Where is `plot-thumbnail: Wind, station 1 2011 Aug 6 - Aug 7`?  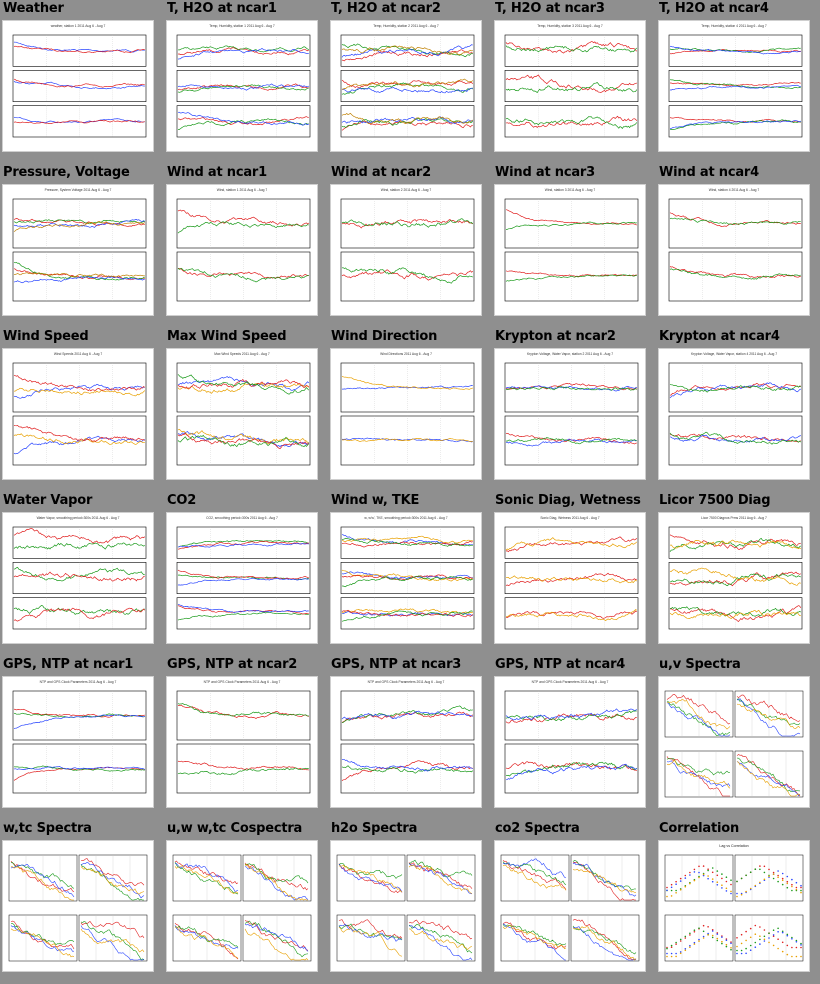 plot-thumbnail: Wind, station 1 2011 Aug 6 - Aug 7 is located at coordinates (242, 250).